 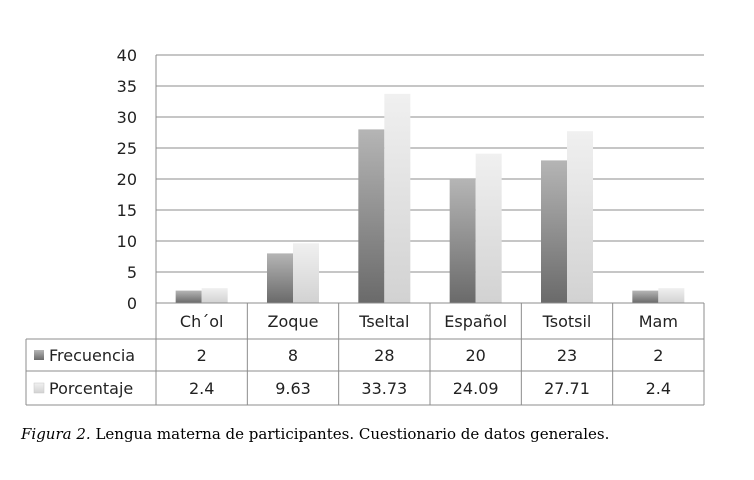 What do you see at coordinates (567, 355) in the screenshot?
I see `data-label: 23` at bounding box center [567, 355].